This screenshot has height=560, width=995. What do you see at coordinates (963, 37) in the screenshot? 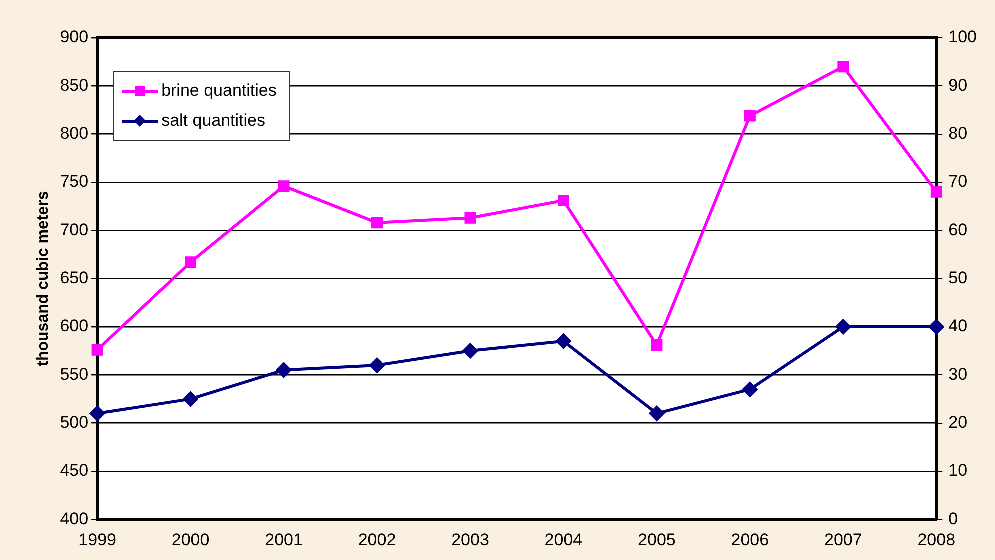
I see `y2-tick-label: 100` at bounding box center [963, 37].